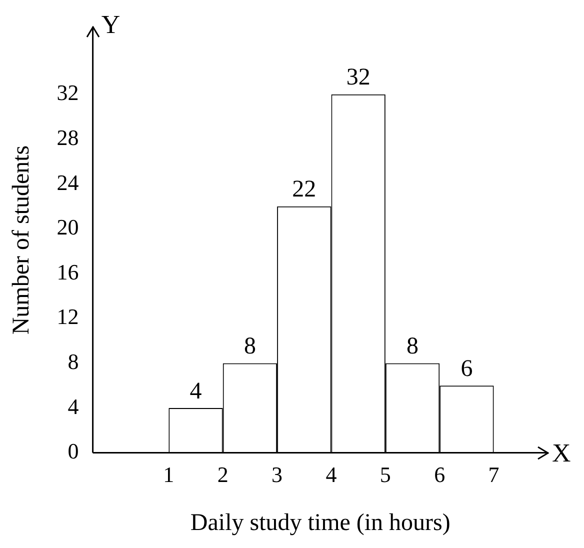 This screenshot has width=584, height=548. Describe the element at coordinates (110, 25) in the screenshot. I see `annotation: Y` at that location.